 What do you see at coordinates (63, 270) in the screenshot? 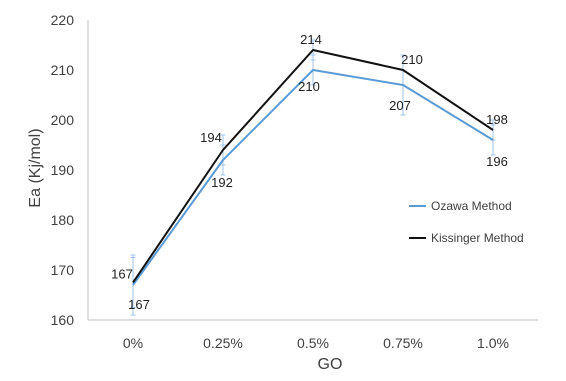
I see `y-tick-label: 170` at bounding box center [63, 270].